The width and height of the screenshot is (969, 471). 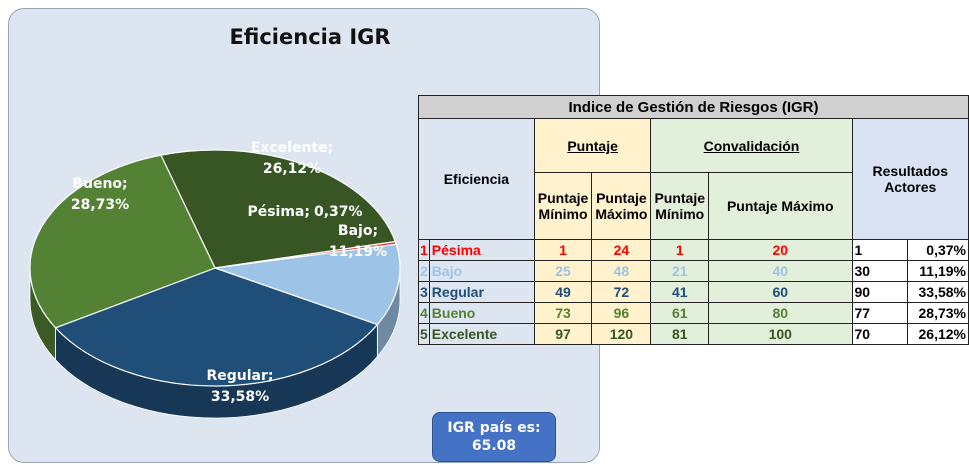 What do you see at coordinates (780, 313) in the screenshot?
I see `table-cell: 80` at bounding box center [780, 313].